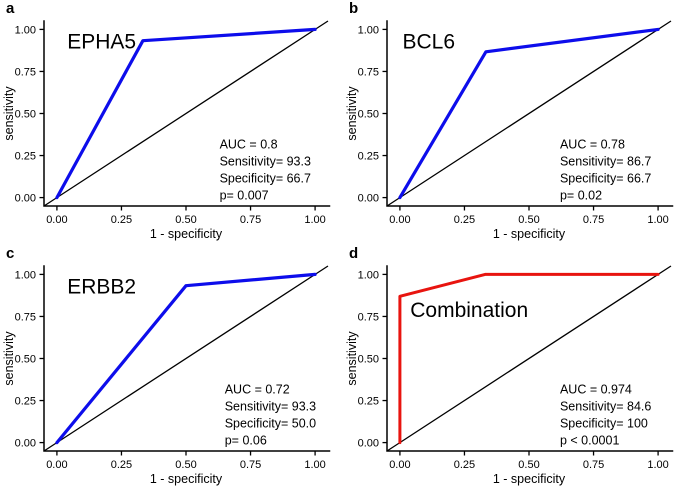  I want to click on stats-annotation-line: p= 0.007, so click(244, 195).